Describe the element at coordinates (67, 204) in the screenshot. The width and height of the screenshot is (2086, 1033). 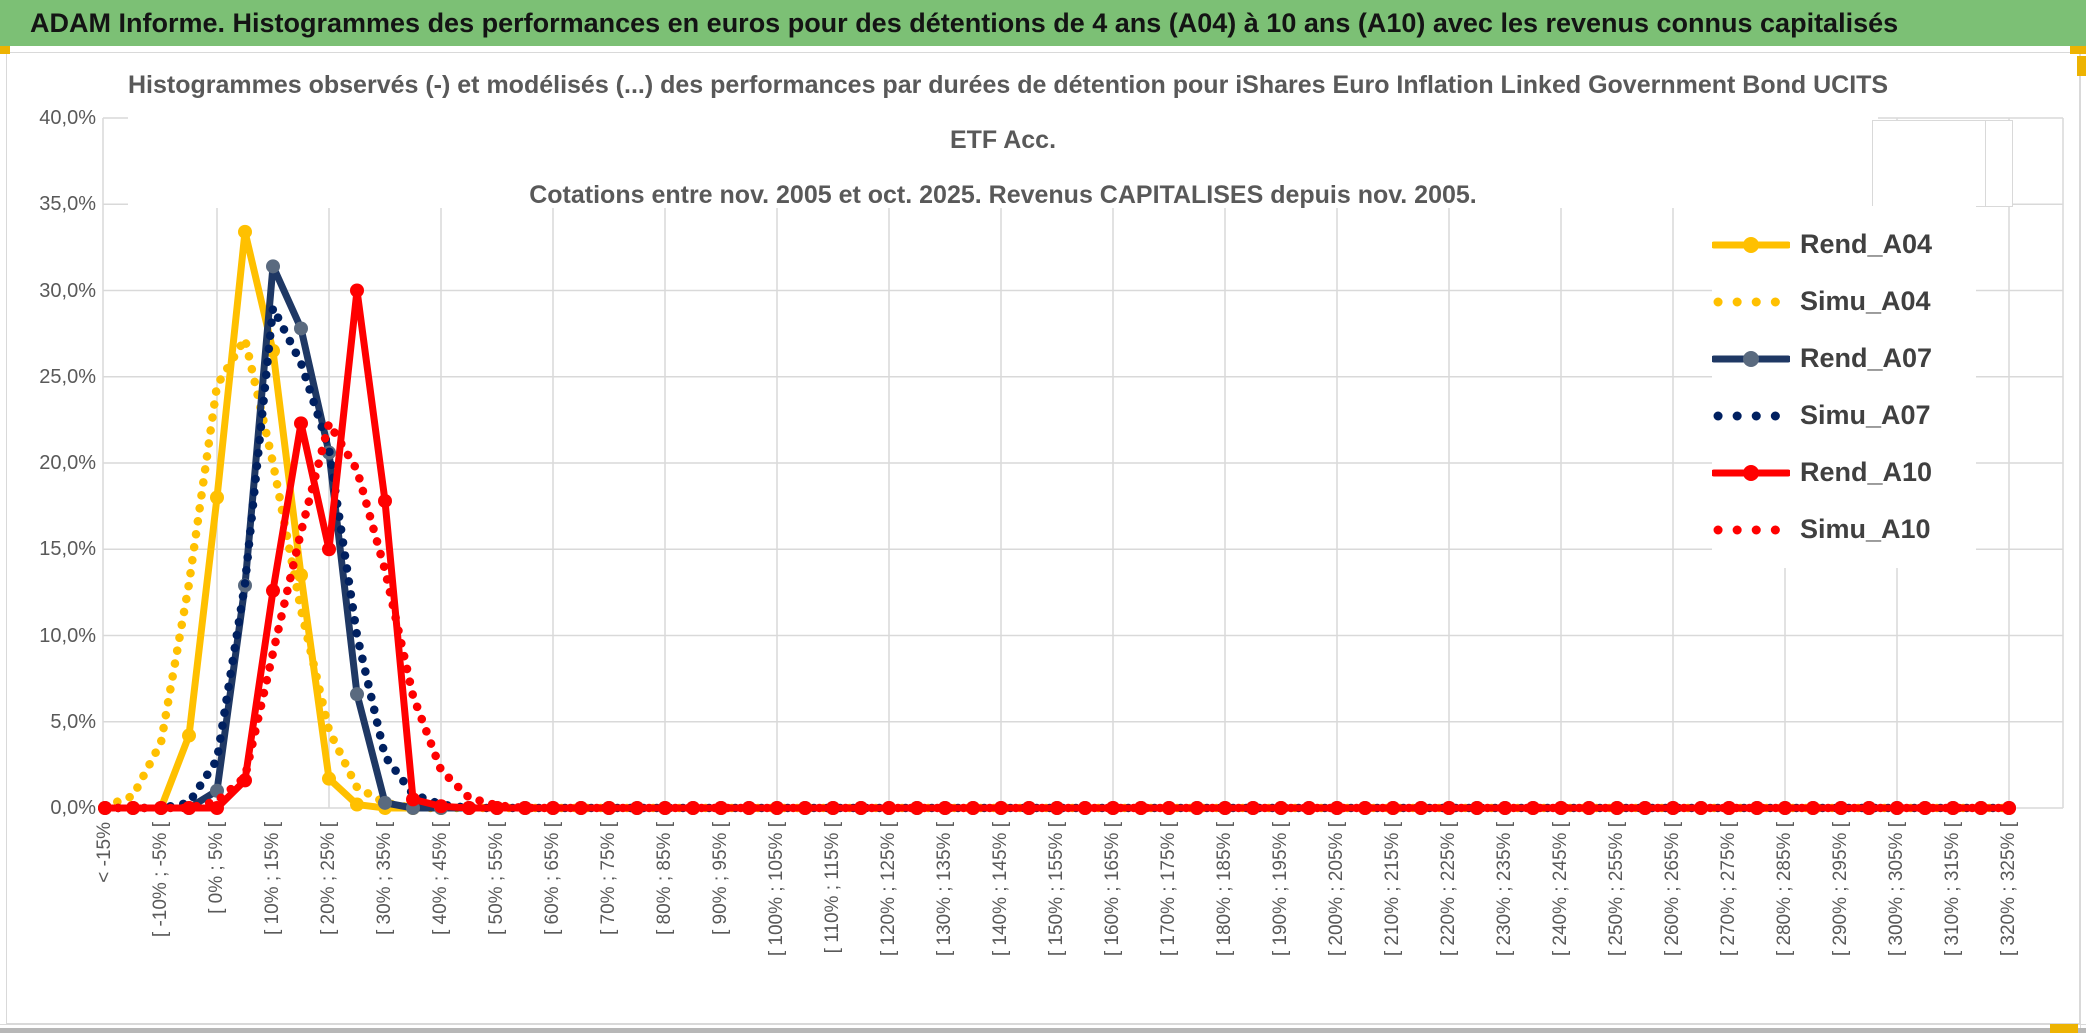
I see `y-tick-label: 35,0%` at that location.